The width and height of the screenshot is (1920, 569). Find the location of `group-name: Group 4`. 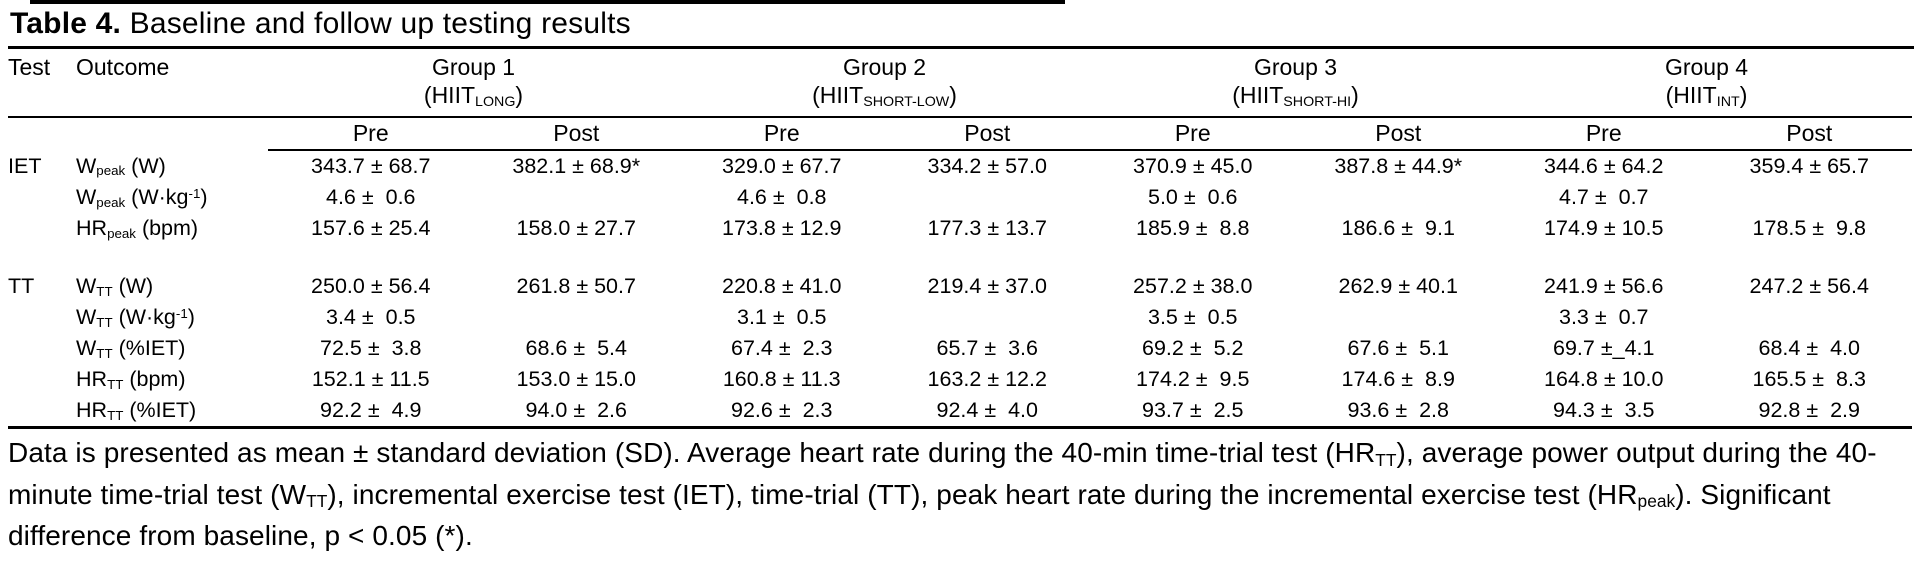

group-name: Group 4 is located at coordinates (1706, 67).